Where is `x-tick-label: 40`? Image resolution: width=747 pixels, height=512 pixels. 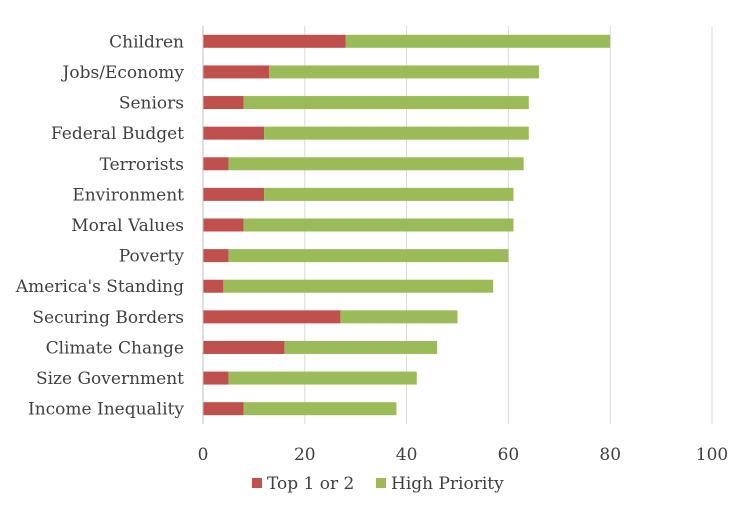
x-tick-label: 40 is located at coordinates (407, 455).